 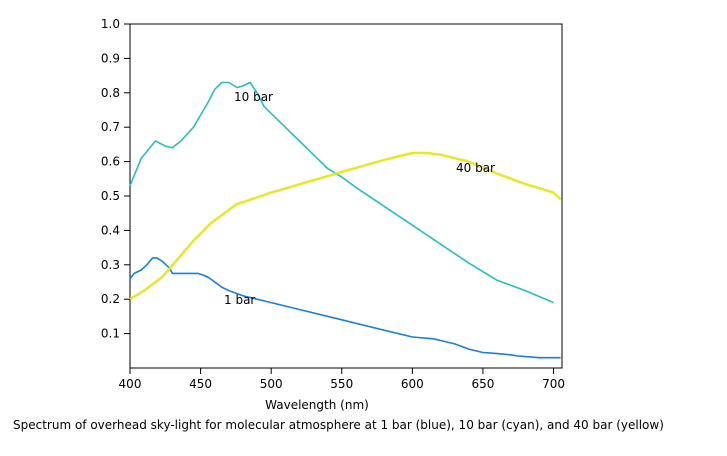 What do you see at coordinates (110, 58) in the screenshot?
I see `y-tick-label: 0.9` at bounding box center [110, 58].